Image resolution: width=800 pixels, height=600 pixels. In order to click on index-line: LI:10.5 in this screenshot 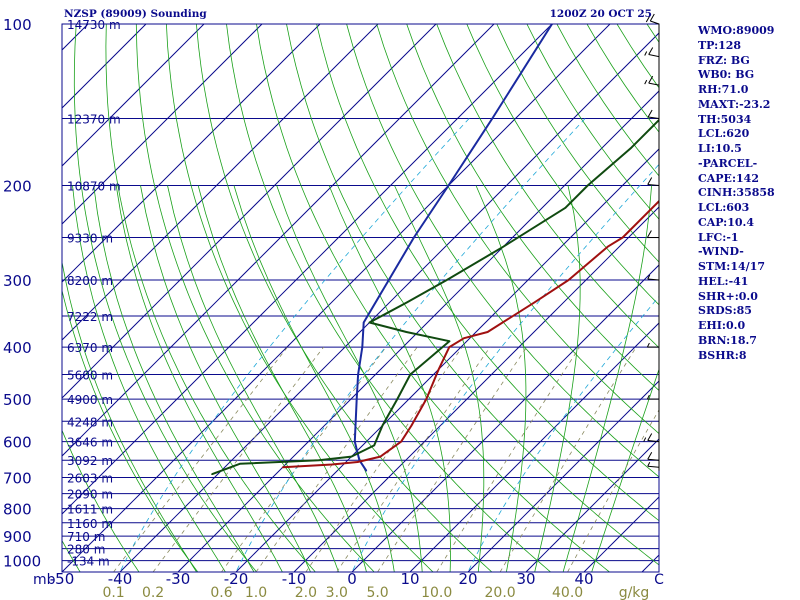, I will do `click(720, 148)`.